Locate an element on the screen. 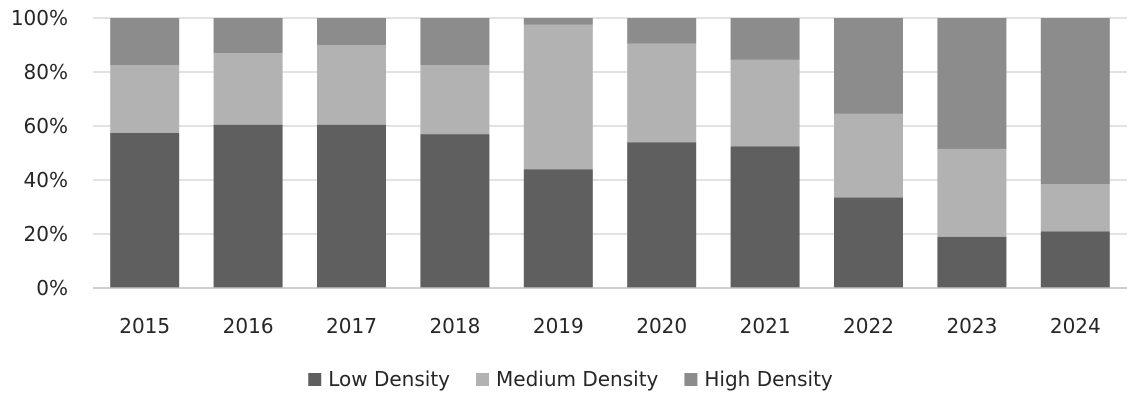 This screenshot has height=402, width=1141. bar-medium-density-2018 is located at coordinates (455, 100).